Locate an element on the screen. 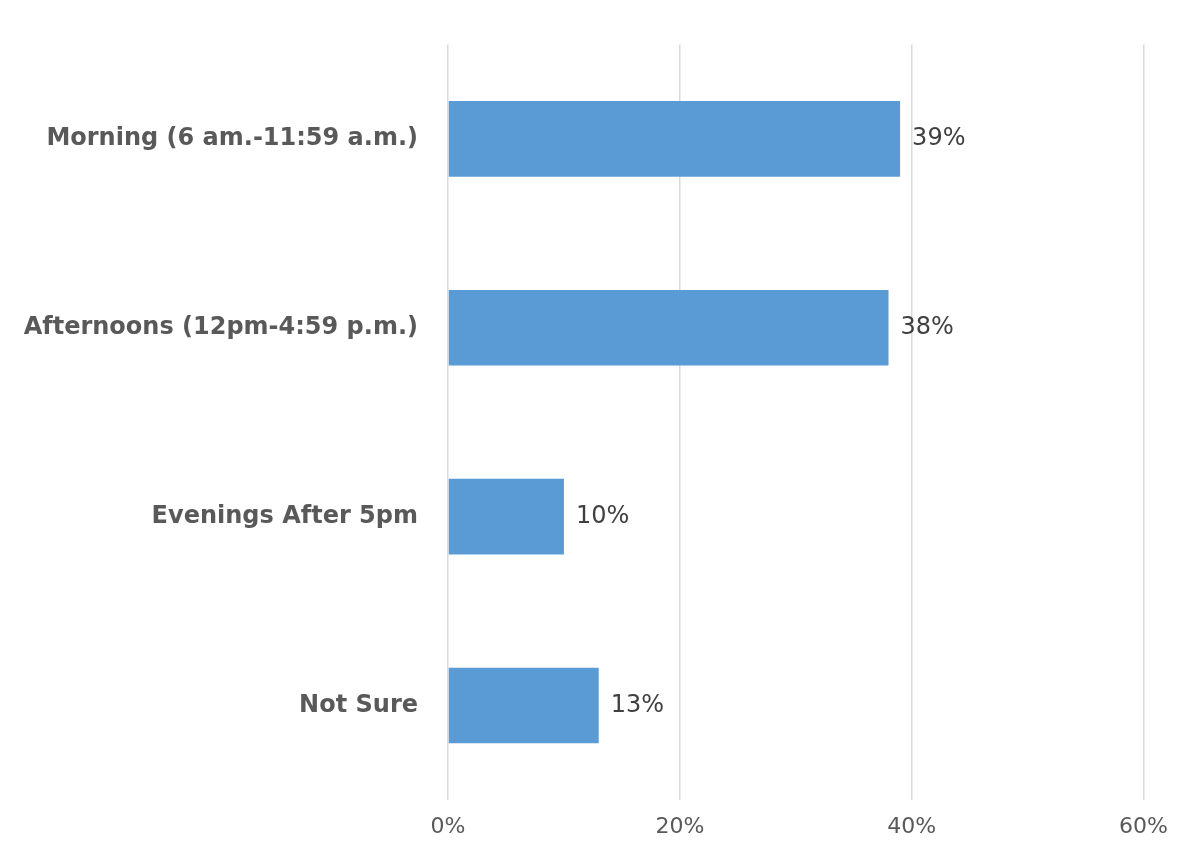  x-tick-label: 20% is located at coordinates (680, 825).